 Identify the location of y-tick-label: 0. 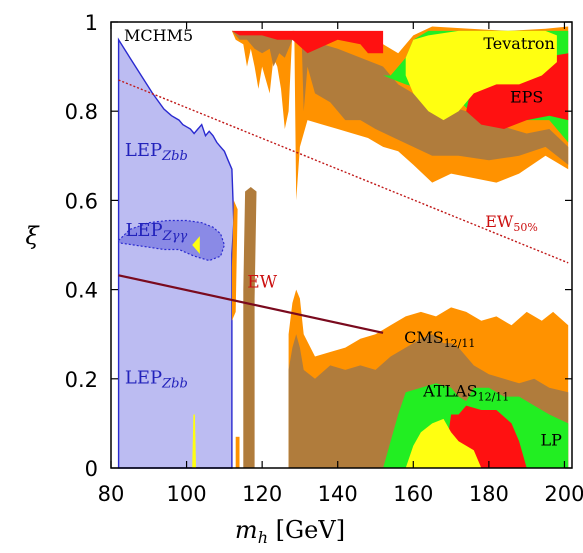
(91, 469).